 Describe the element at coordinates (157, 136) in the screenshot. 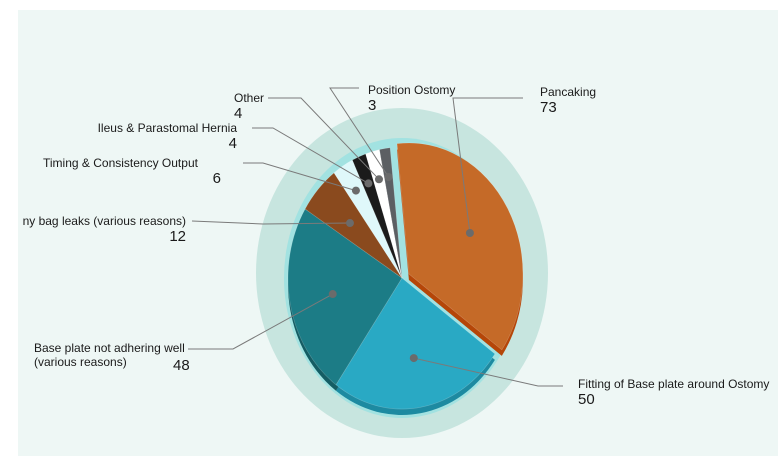

I see `label-ileus: Ileus & Parastomal Hernia 4` at that location.